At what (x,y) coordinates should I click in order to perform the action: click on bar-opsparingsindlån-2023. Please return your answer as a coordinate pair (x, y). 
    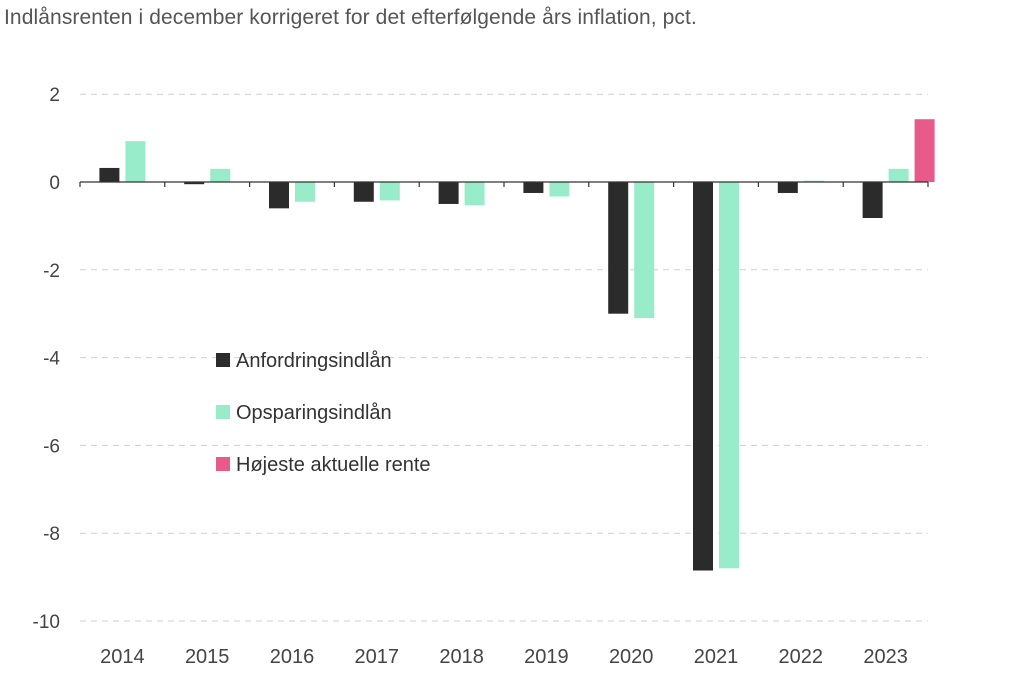
    Looking at the image, I should click on (898, 175).